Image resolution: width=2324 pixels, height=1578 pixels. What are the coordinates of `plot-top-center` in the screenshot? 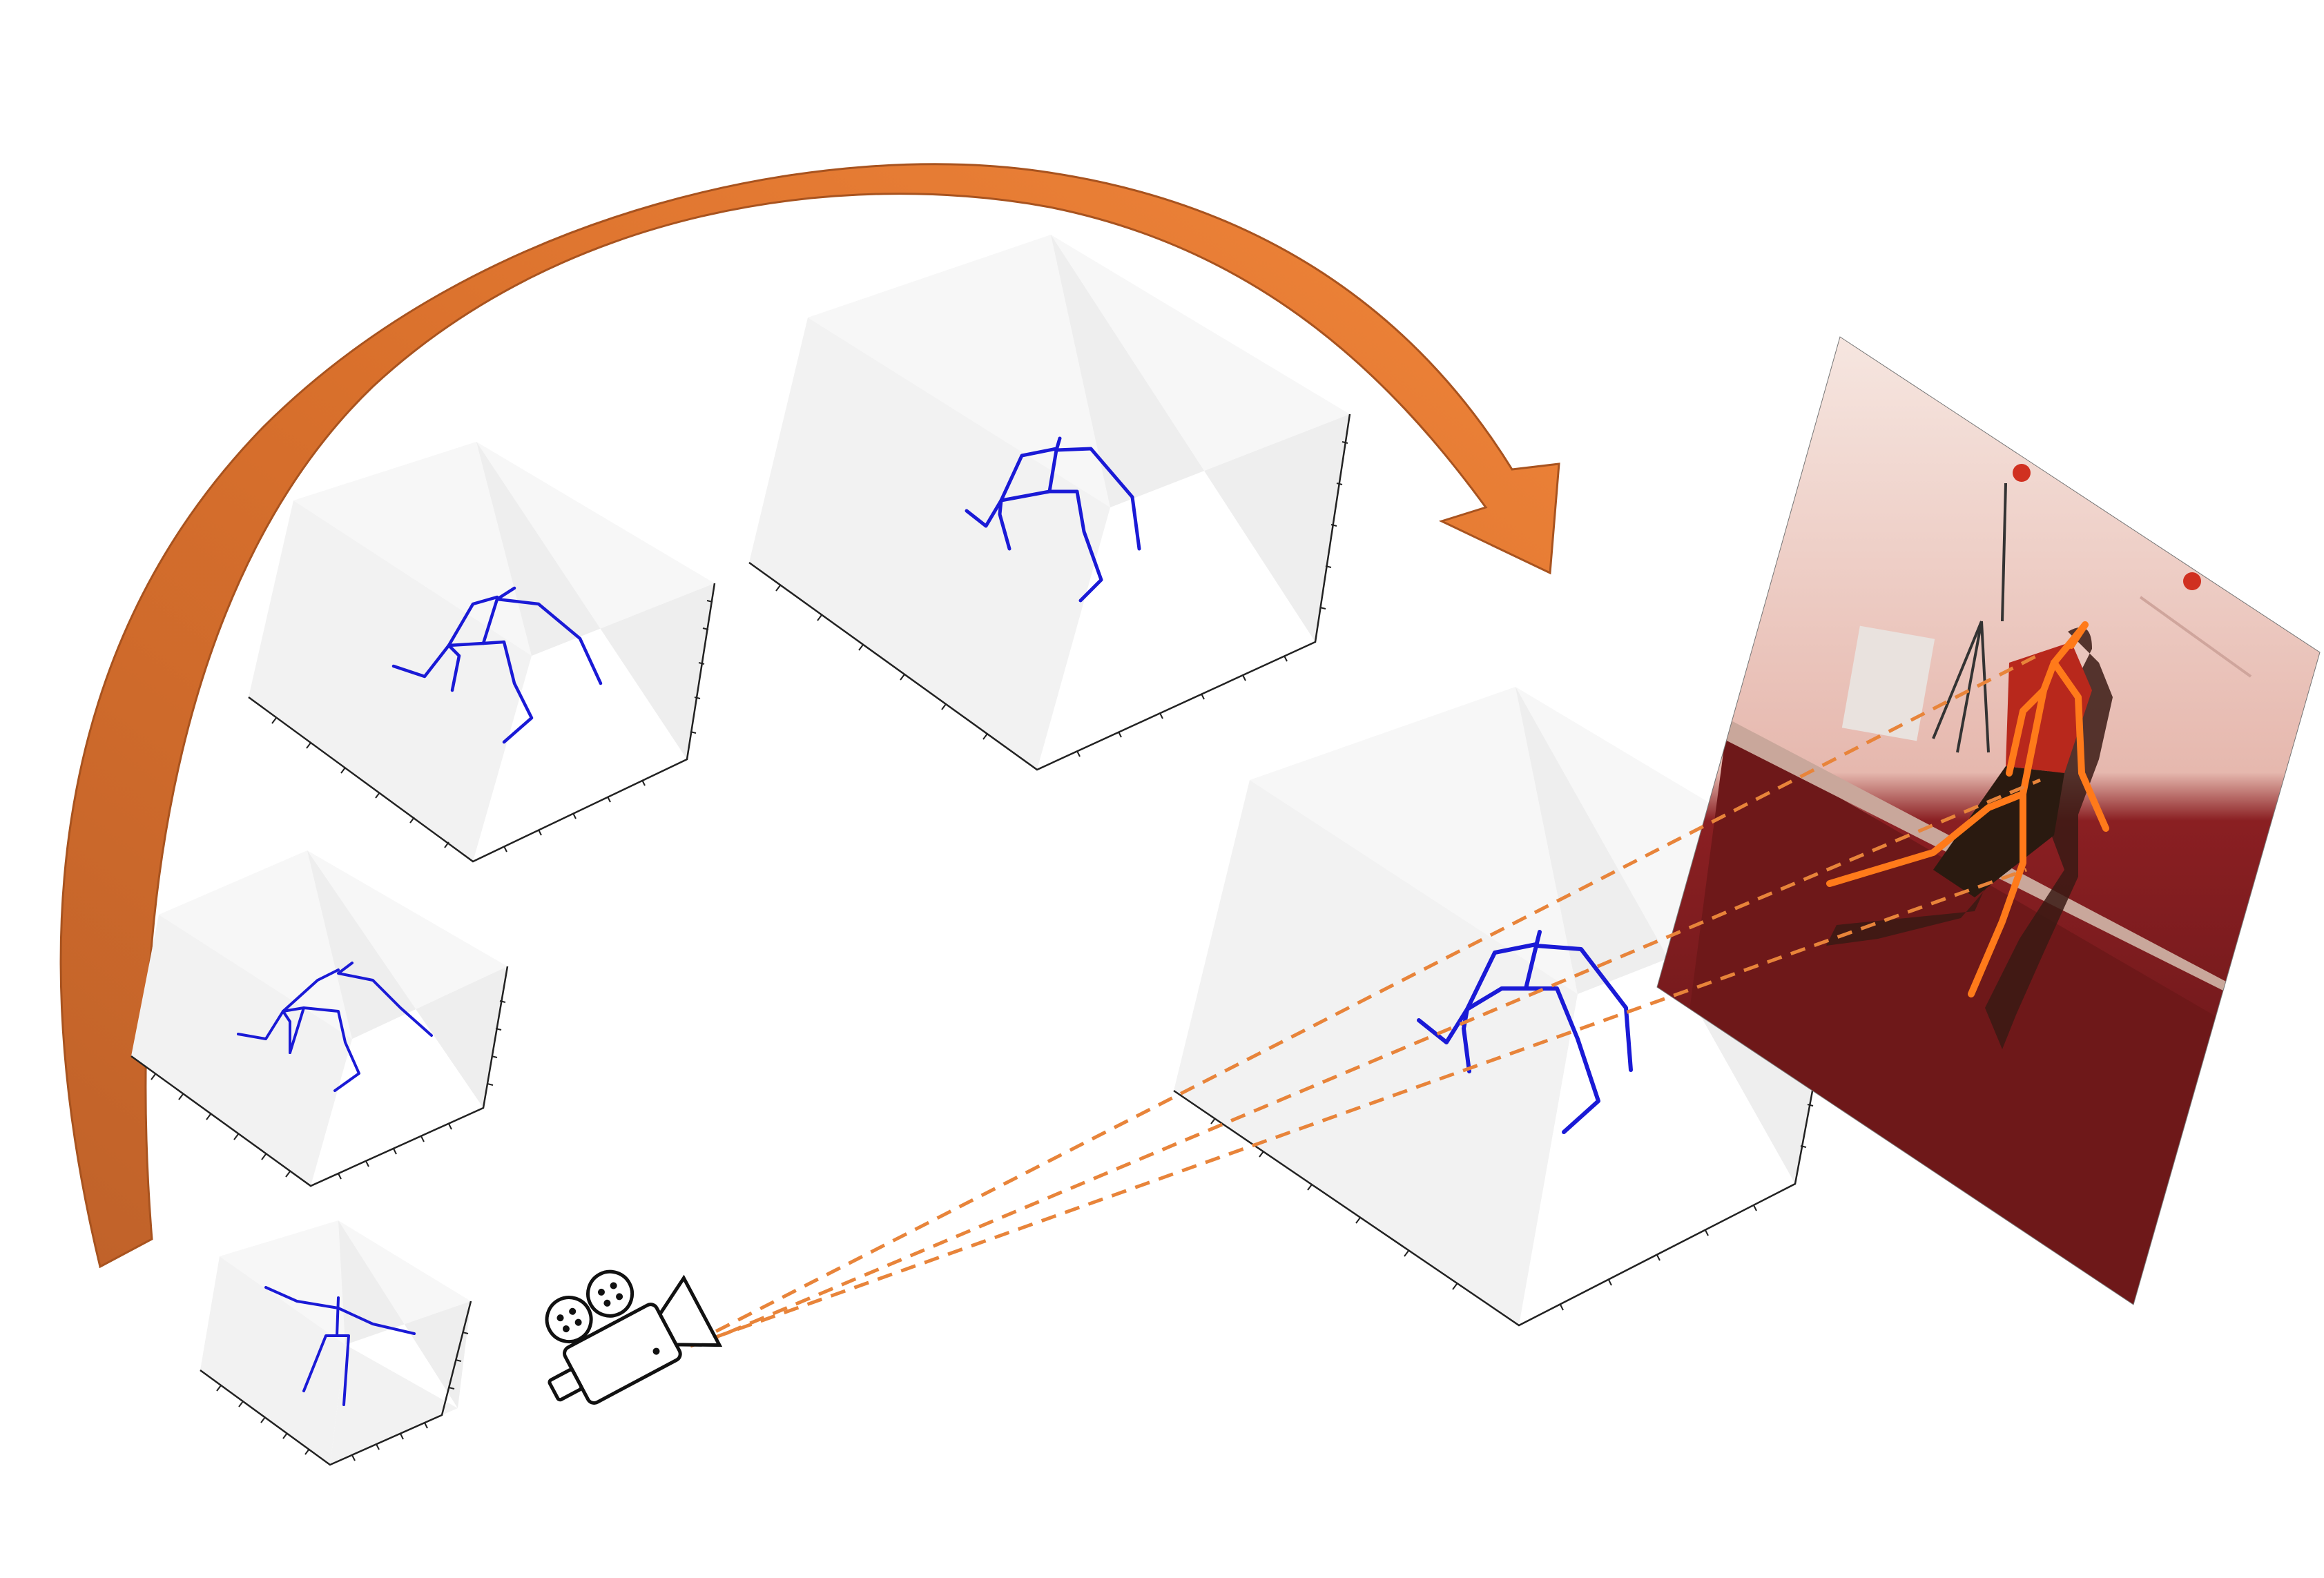 It's located at (1049, 503).